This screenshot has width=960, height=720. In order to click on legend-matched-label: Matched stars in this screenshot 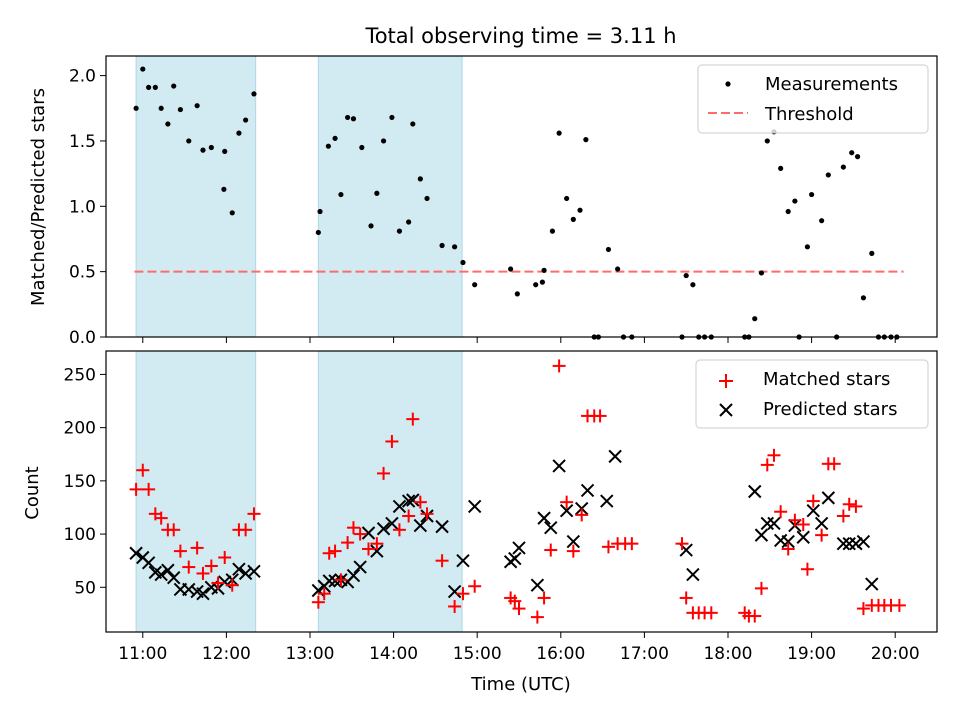, I will do `click(826, 379)`.